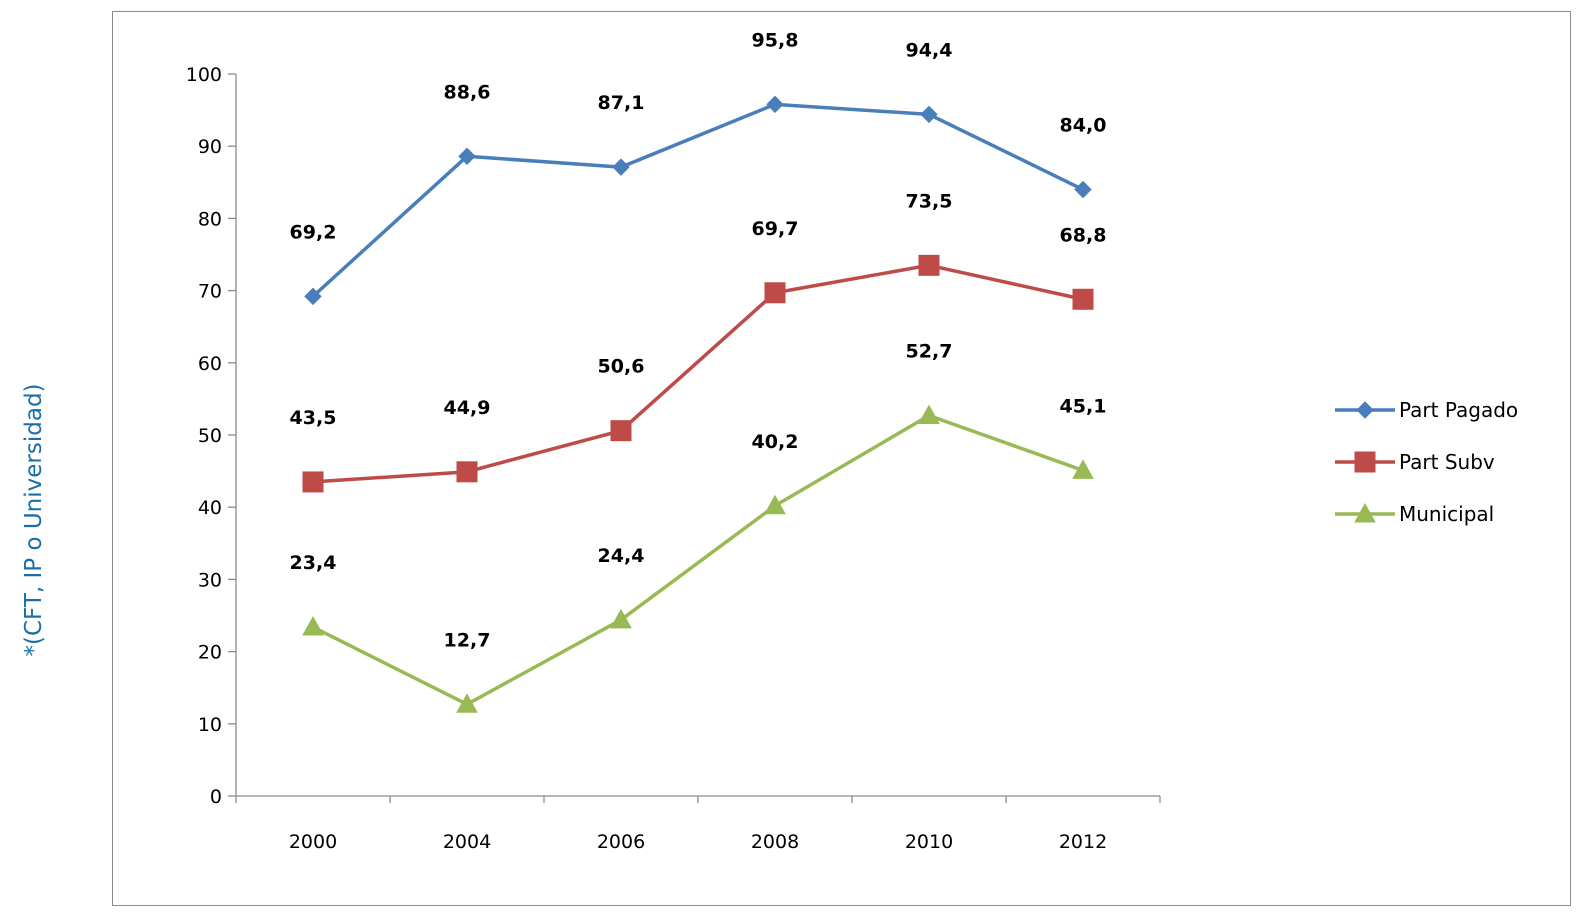 The height and width of the screenshot is (920, 1591). I want to click on y-tick-label: 40, so click(210, 508).